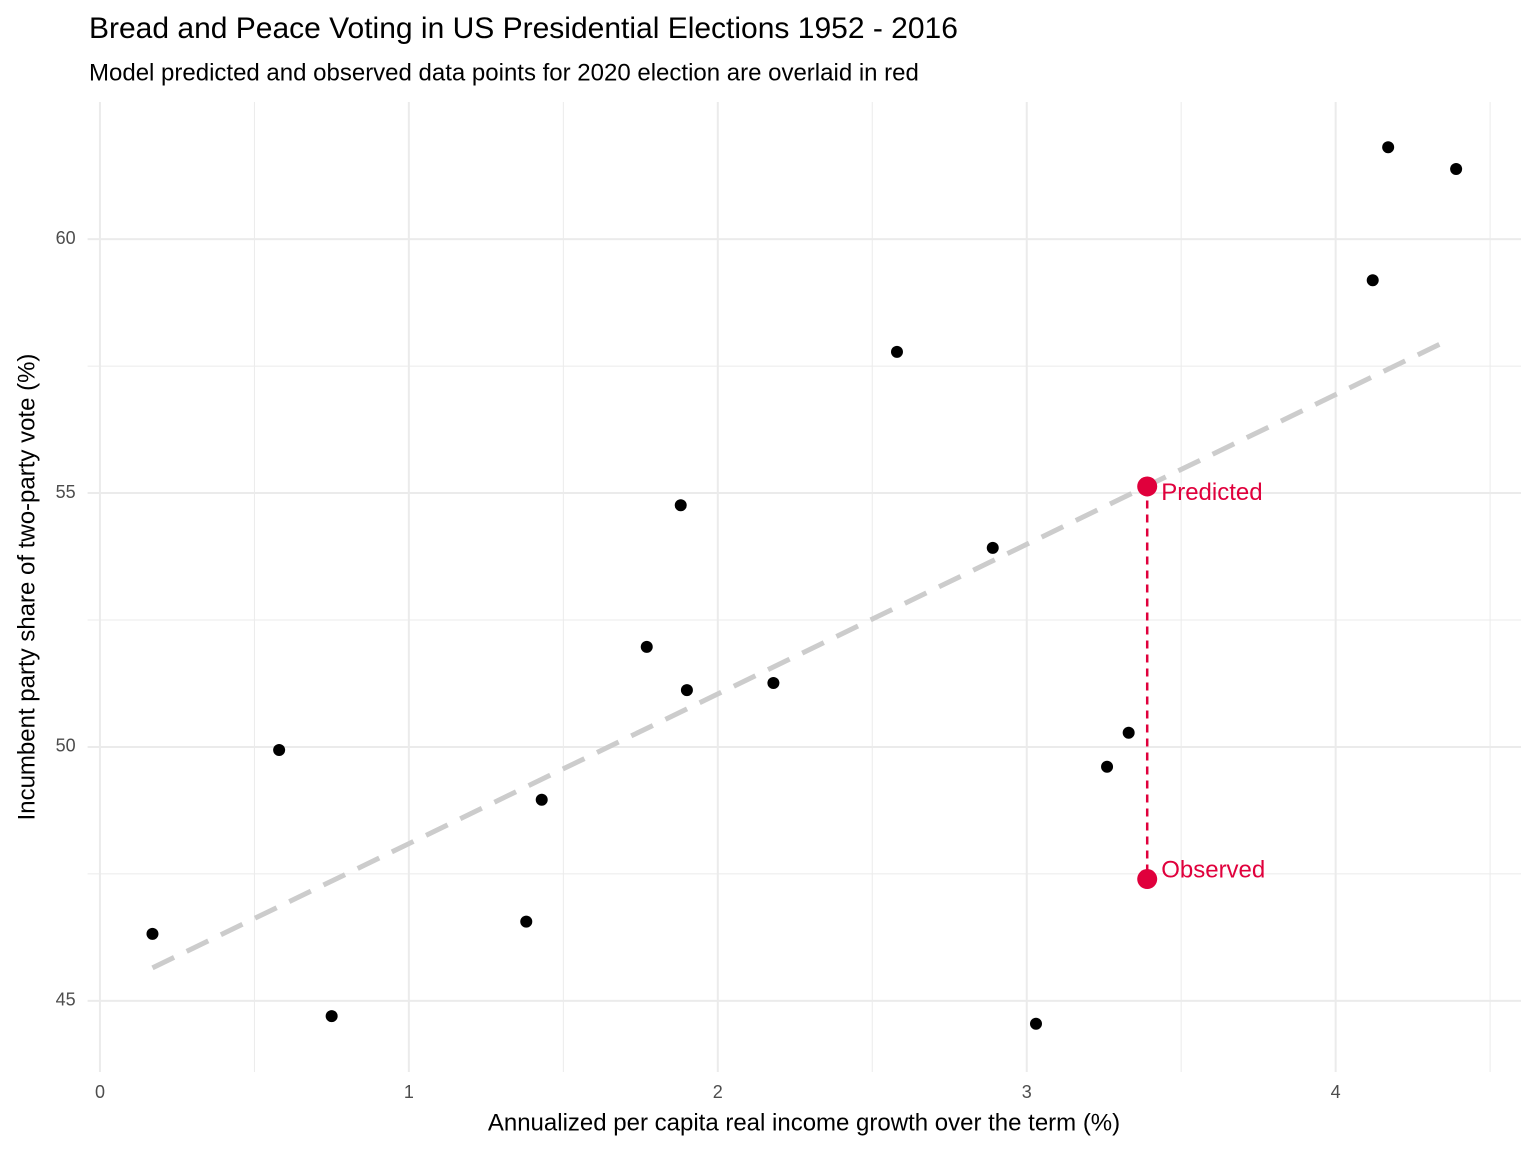 The height and width of the screenshot is (1152, 1536). Describe the element at coordinates (1213, 869) in the screenshot. I see `highlight-label: Observed` at that location.